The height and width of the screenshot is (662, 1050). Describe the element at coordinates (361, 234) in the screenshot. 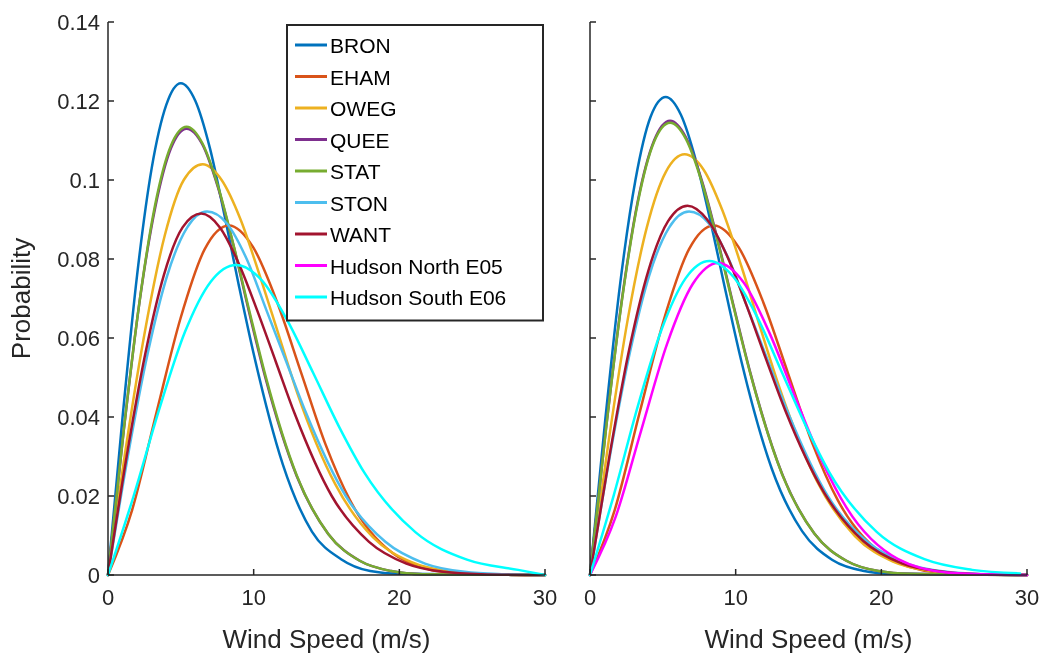

I see `legend-label: WANT` at that location.